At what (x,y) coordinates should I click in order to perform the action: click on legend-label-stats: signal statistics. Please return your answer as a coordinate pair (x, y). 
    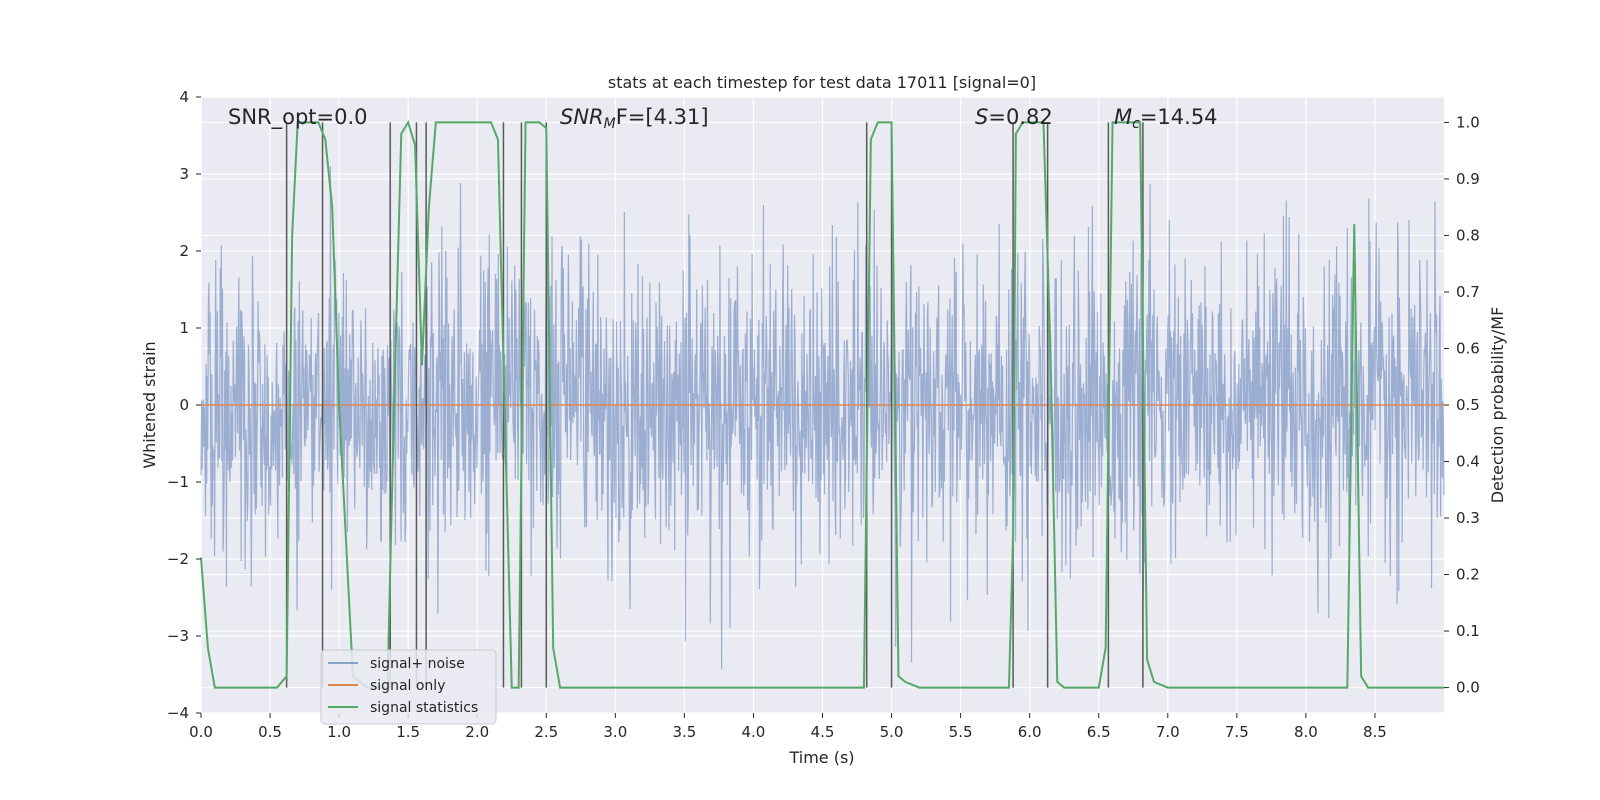
    Looking at the image, I should click on (424, 708).